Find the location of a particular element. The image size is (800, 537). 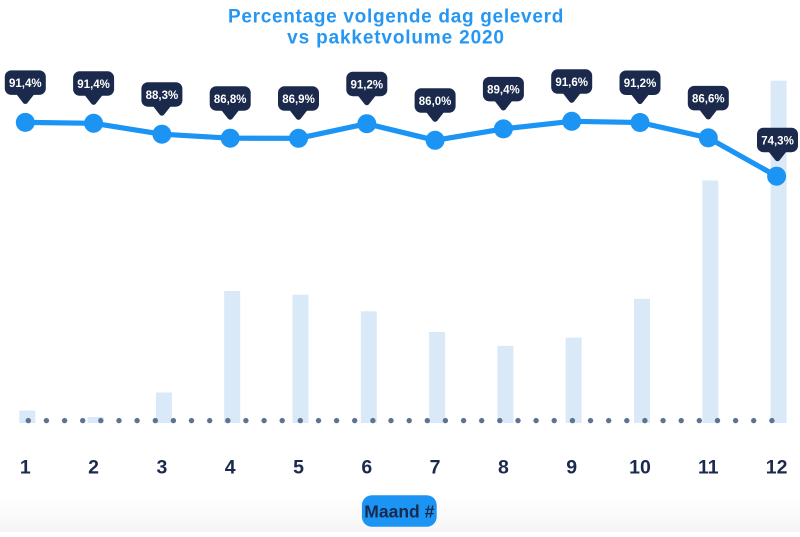

svg-text: 74,3% is located at coordinates (777, 141).